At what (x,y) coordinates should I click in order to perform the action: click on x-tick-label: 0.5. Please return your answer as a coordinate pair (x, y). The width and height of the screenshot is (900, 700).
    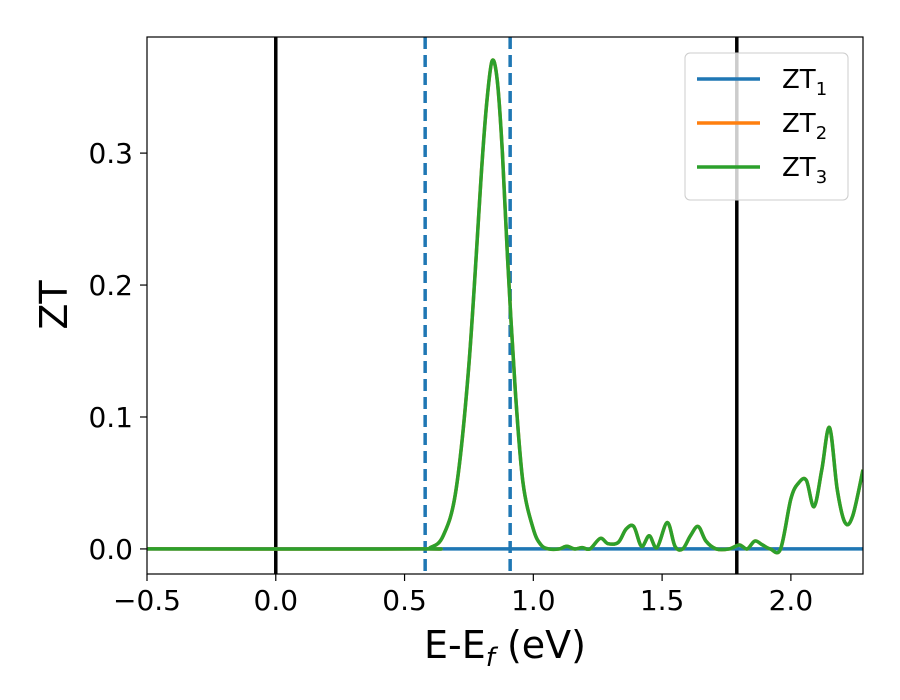
    Looking at the image, I should click on (404, 600).